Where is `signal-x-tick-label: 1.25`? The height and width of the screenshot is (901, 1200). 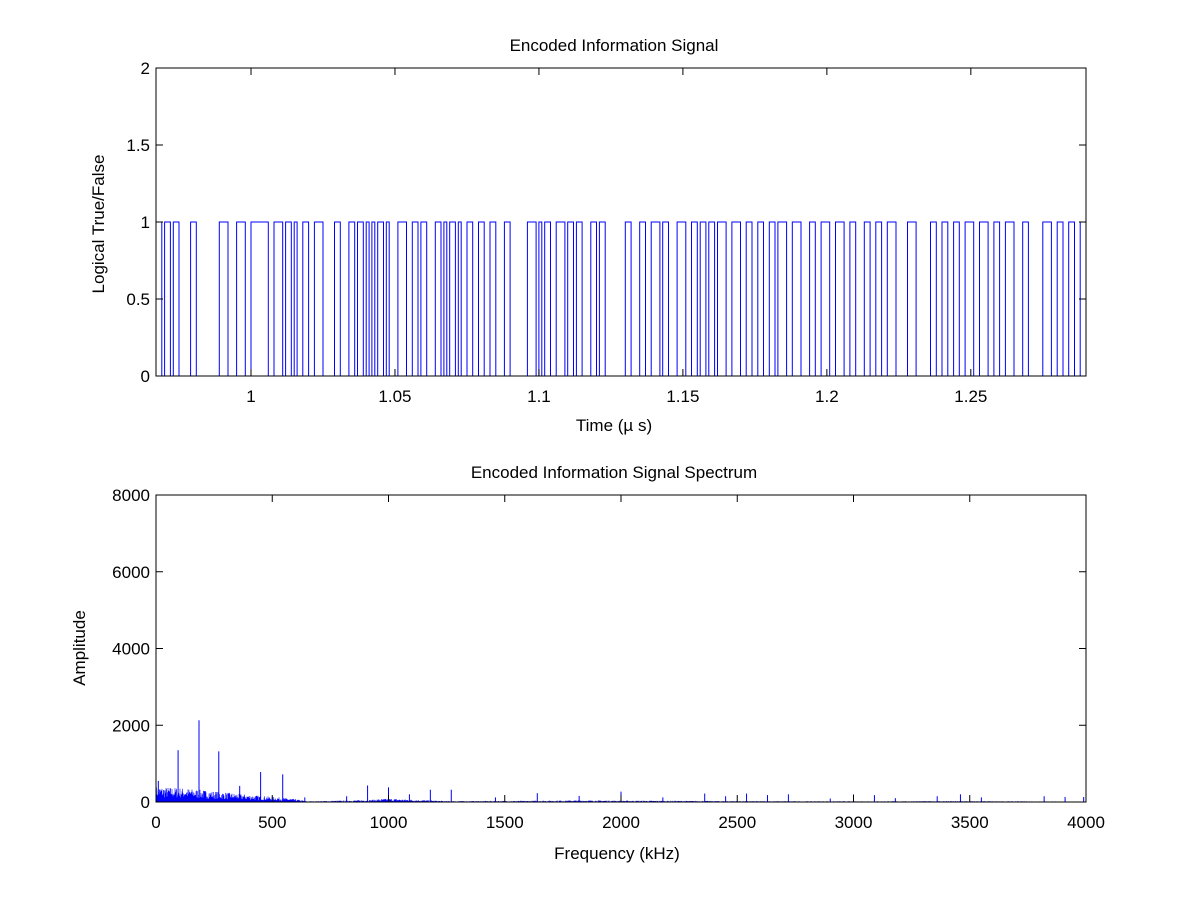 signal-x-tick-label: 1.25 is located at coordinates (970, 396).